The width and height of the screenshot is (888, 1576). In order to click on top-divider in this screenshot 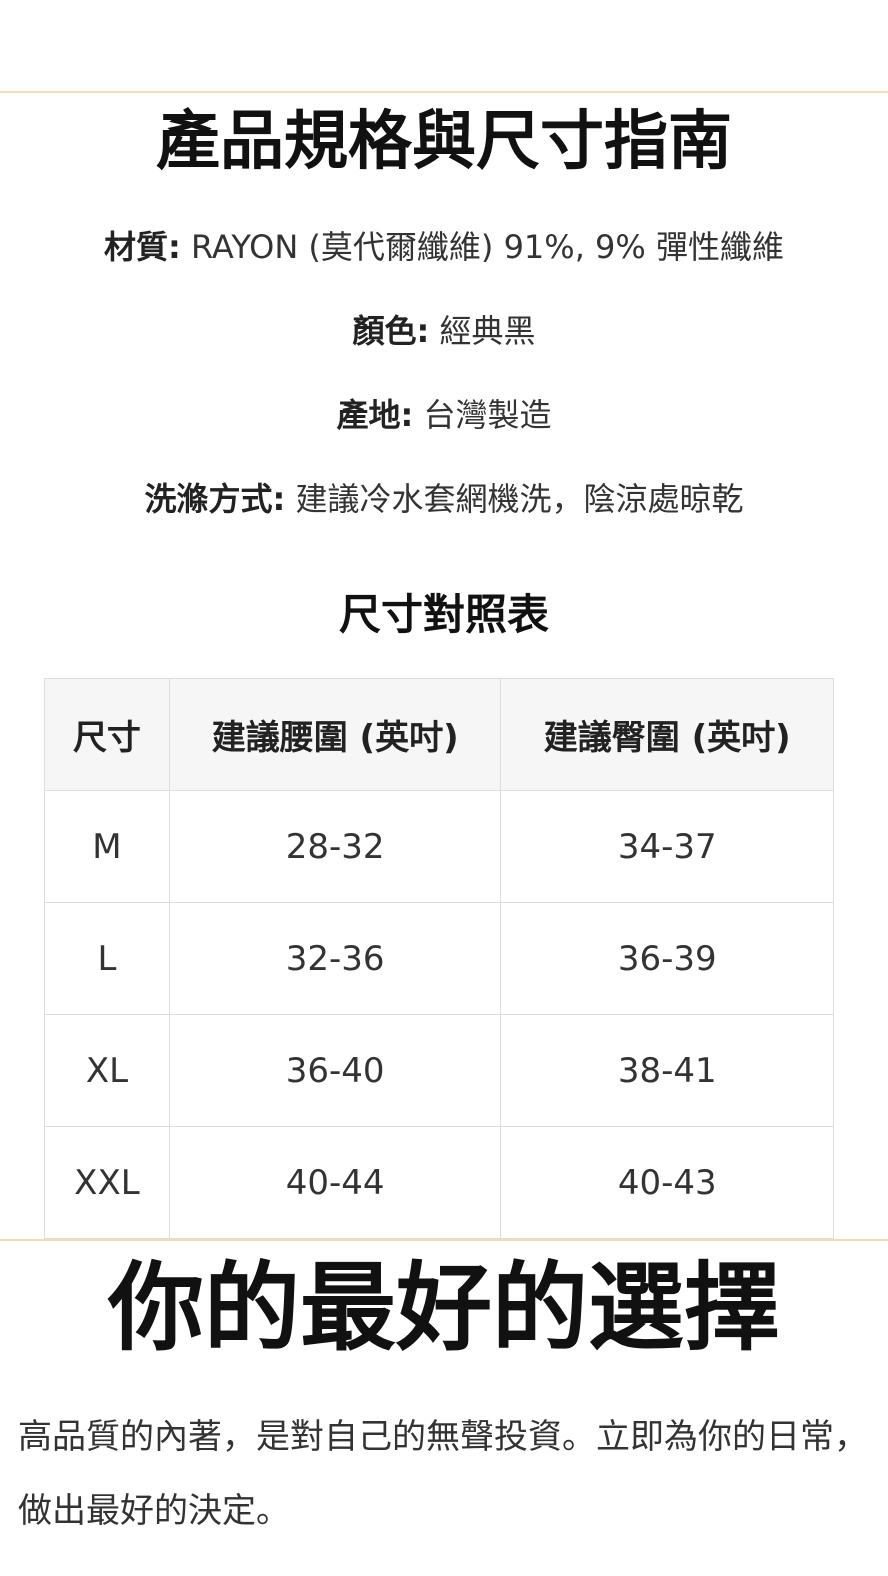, I will do `click(444, 92)`.